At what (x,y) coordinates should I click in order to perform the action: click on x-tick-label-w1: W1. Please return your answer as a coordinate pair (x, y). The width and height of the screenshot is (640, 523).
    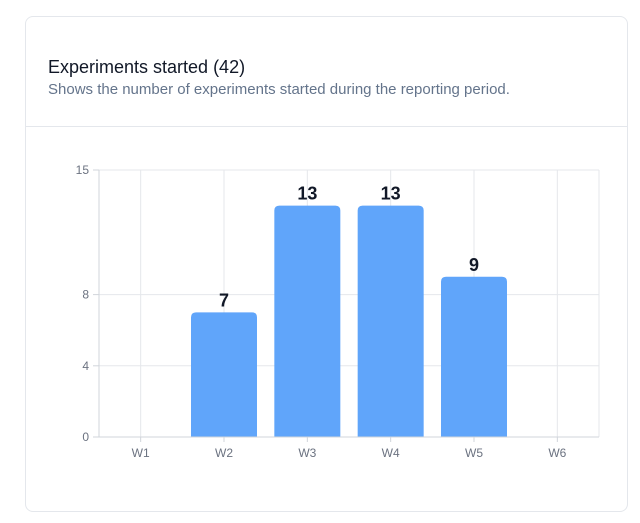
    Looking at the image, I should click on (141, 453).